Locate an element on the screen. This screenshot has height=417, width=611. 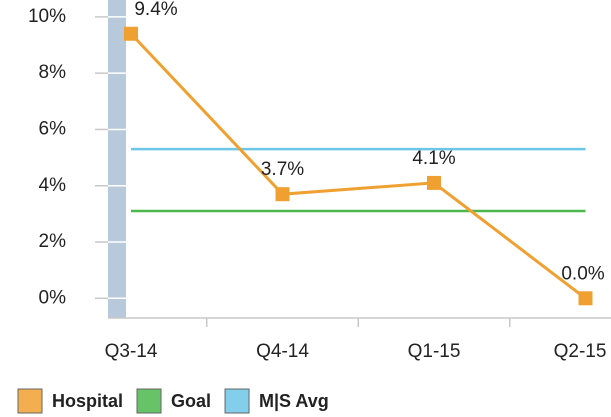
data-label: 0.0% is located at coordinates (582, 273).